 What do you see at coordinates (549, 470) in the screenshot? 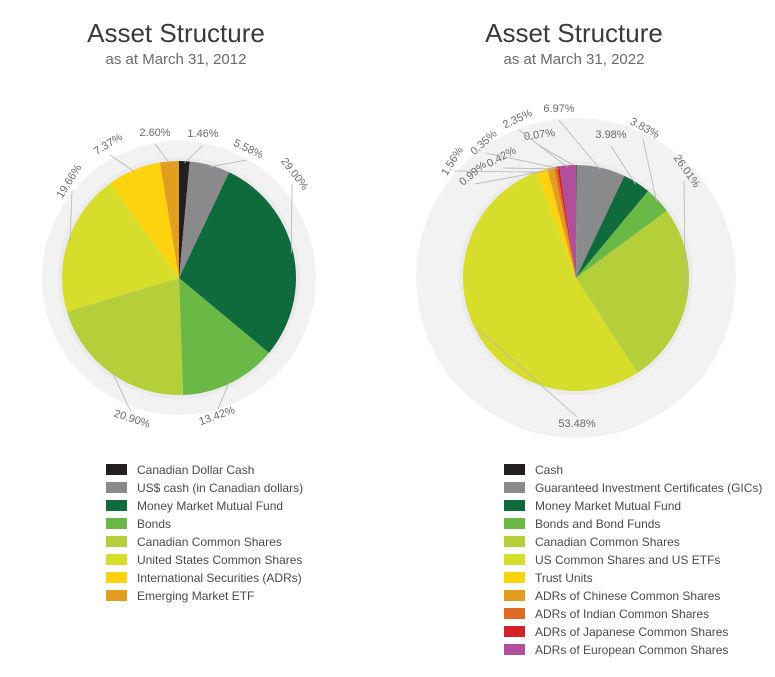
I see `legend-label-cash: Cash` at bounding box center [549, 470].